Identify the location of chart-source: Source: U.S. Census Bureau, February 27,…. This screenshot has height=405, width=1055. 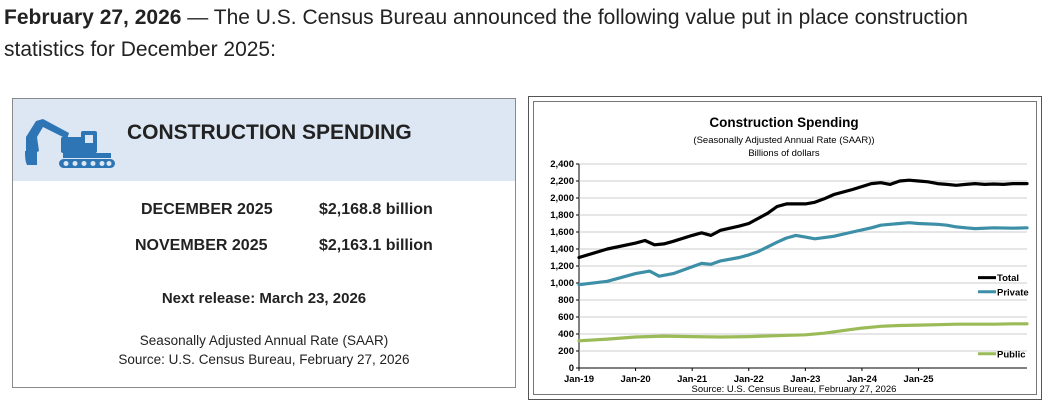
(794, 389).